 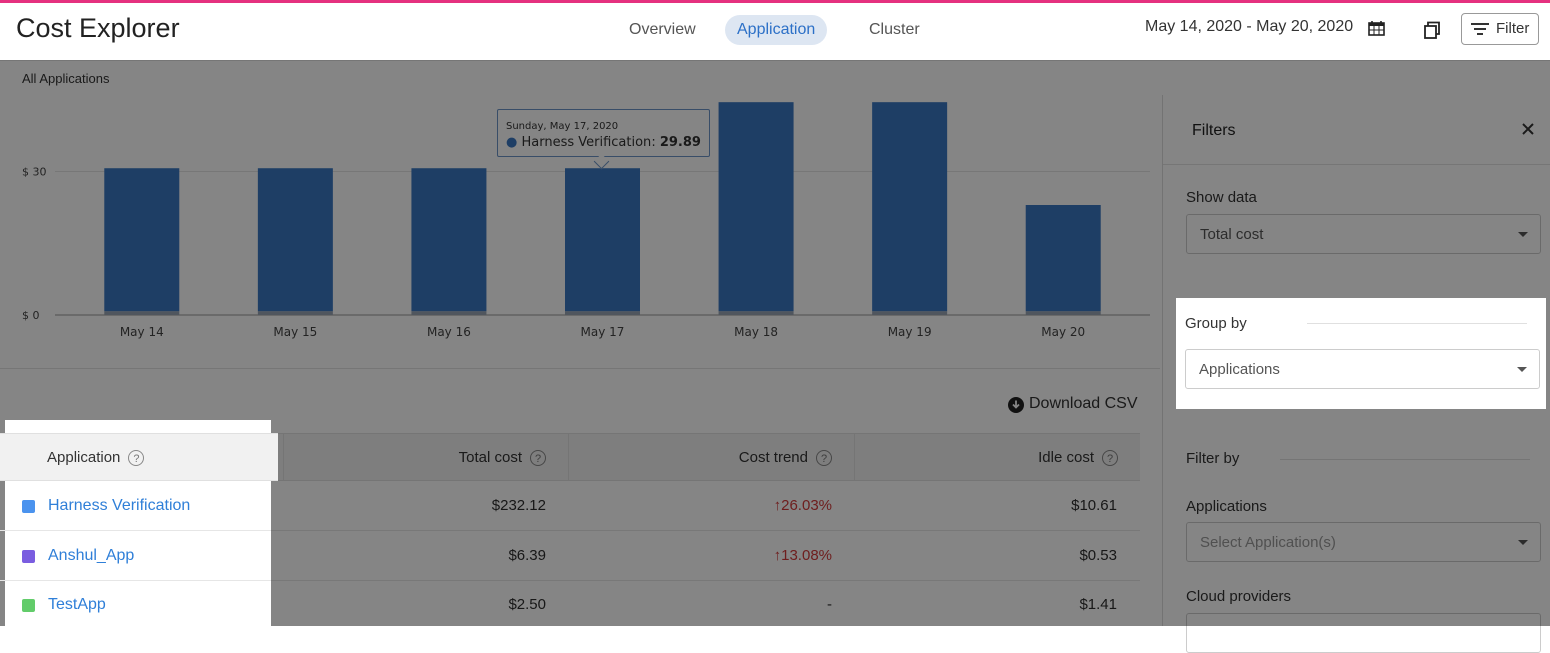 I want to click on app-name-link: Harness Verification, so click(x=119, y=505).